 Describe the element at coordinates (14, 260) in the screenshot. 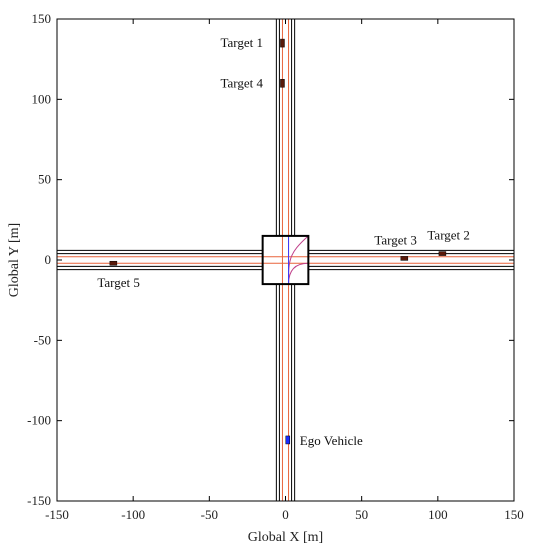

I see `y-axis-label: Global Y [m]` at that location.